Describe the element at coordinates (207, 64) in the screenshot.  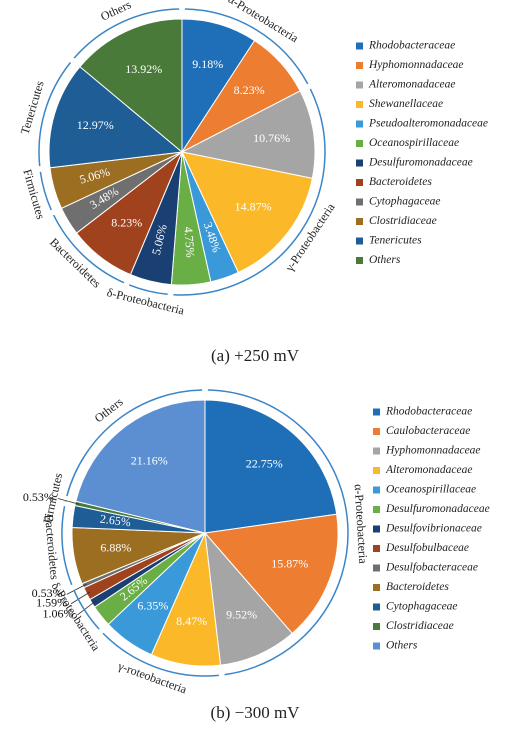
I see `data-label: 9.18%` at that location.